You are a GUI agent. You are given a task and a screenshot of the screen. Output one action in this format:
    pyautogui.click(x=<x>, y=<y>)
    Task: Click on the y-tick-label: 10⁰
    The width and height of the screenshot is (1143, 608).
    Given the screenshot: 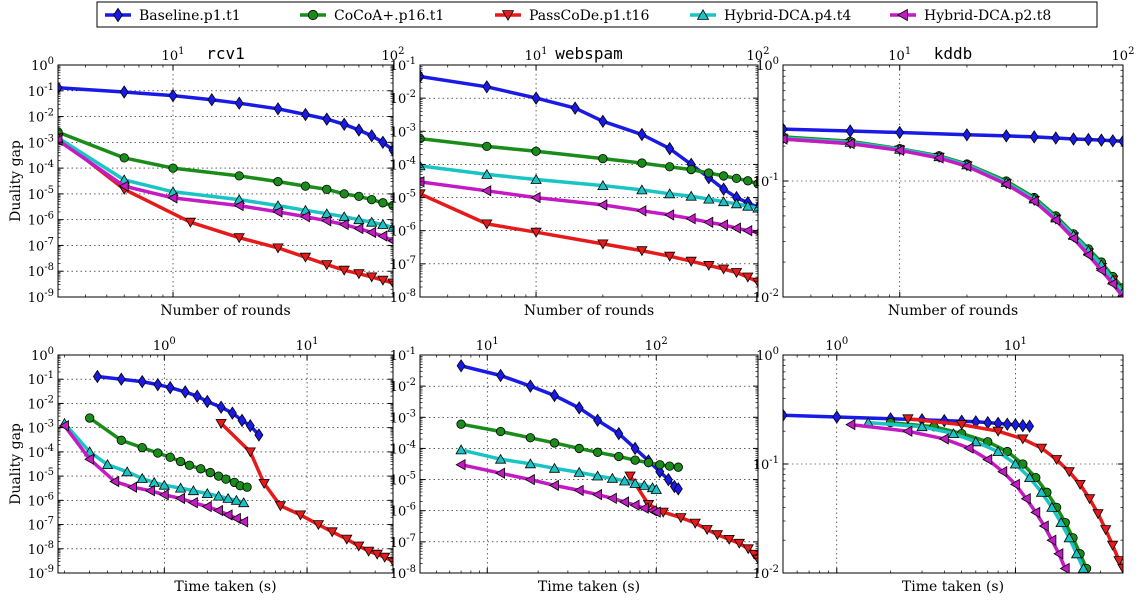 What is the action you would take?
    pyautogui.click(x=42, y=355)
    